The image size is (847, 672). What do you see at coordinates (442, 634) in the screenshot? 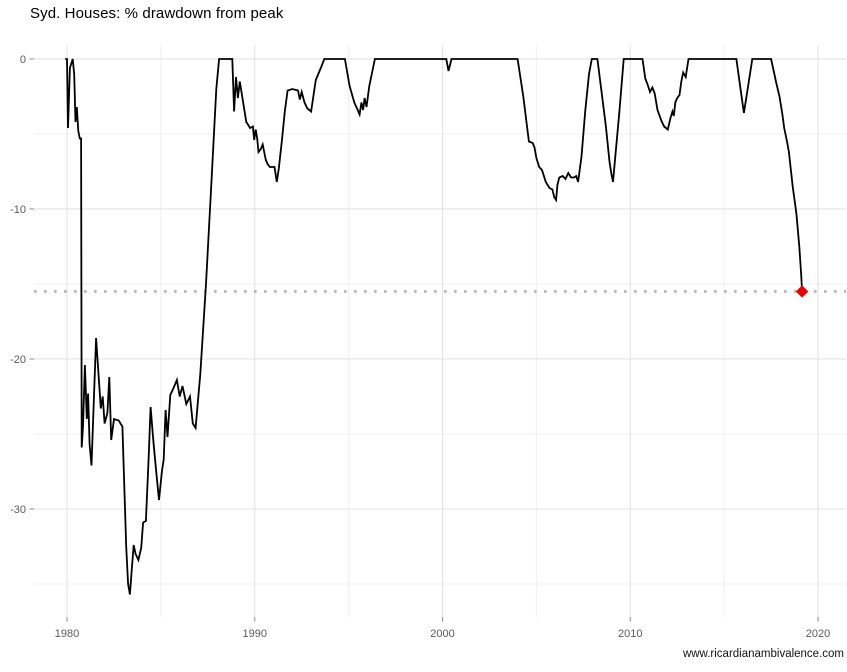
I see `x-axis-tick-label: 2000` at bounding box center [442, 634].